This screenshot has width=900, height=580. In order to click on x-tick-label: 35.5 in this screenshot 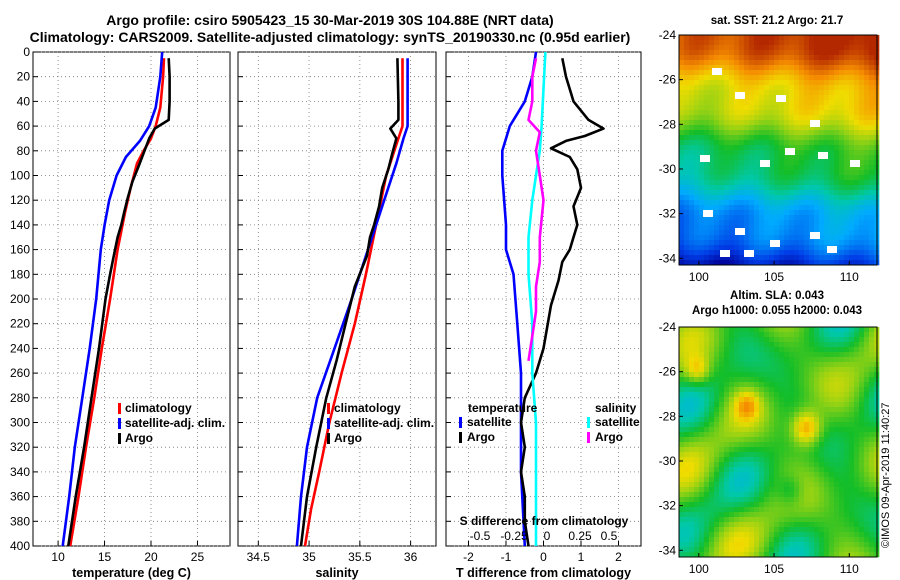, I will do `click(360, 557)`.